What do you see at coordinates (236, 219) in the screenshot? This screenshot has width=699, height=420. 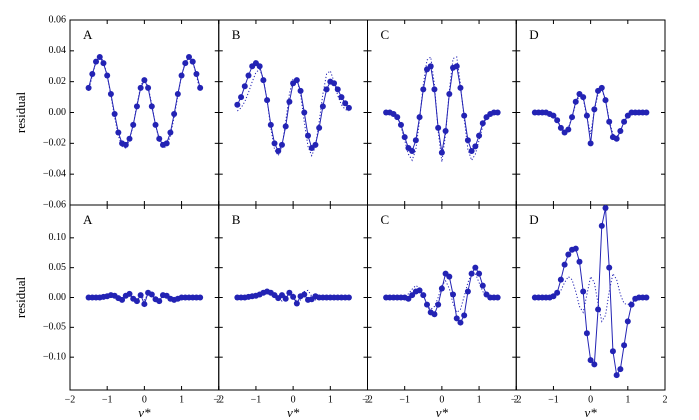 I see `panel-label: B` at bounding box center [236, 219].